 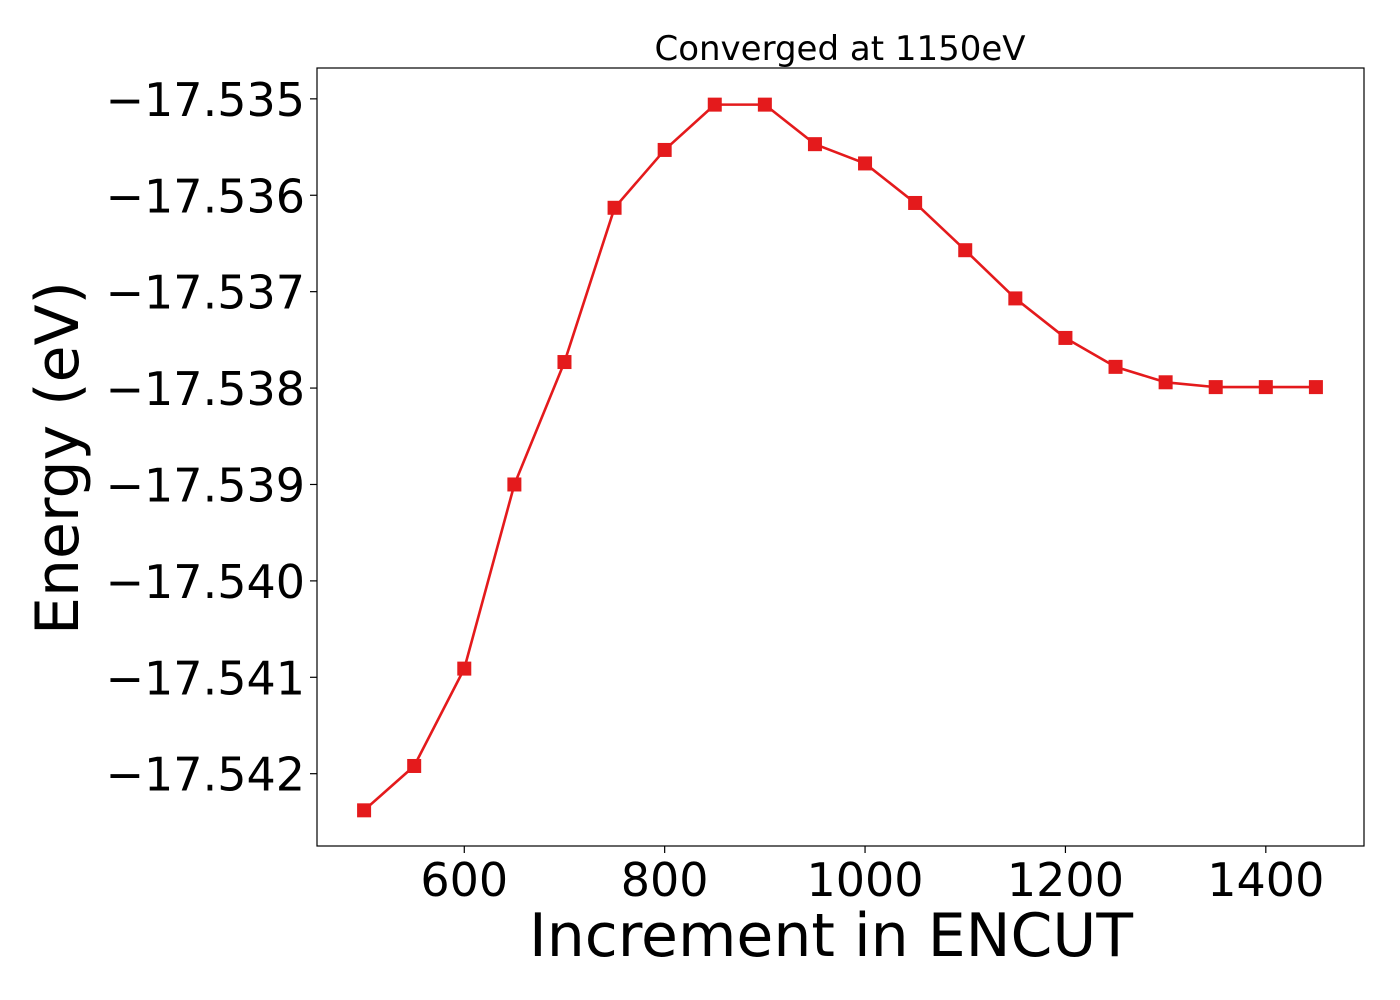 I want to click on y-tick-label: −17.542, so click(x=206, y=775).